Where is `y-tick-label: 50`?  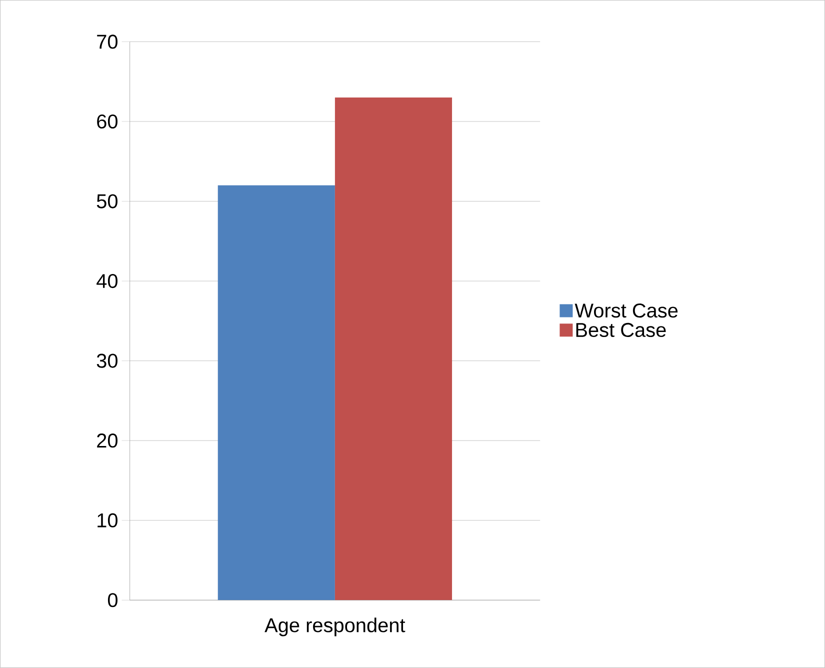
y-tick-label: 50 is located at coordinates (107, 201).